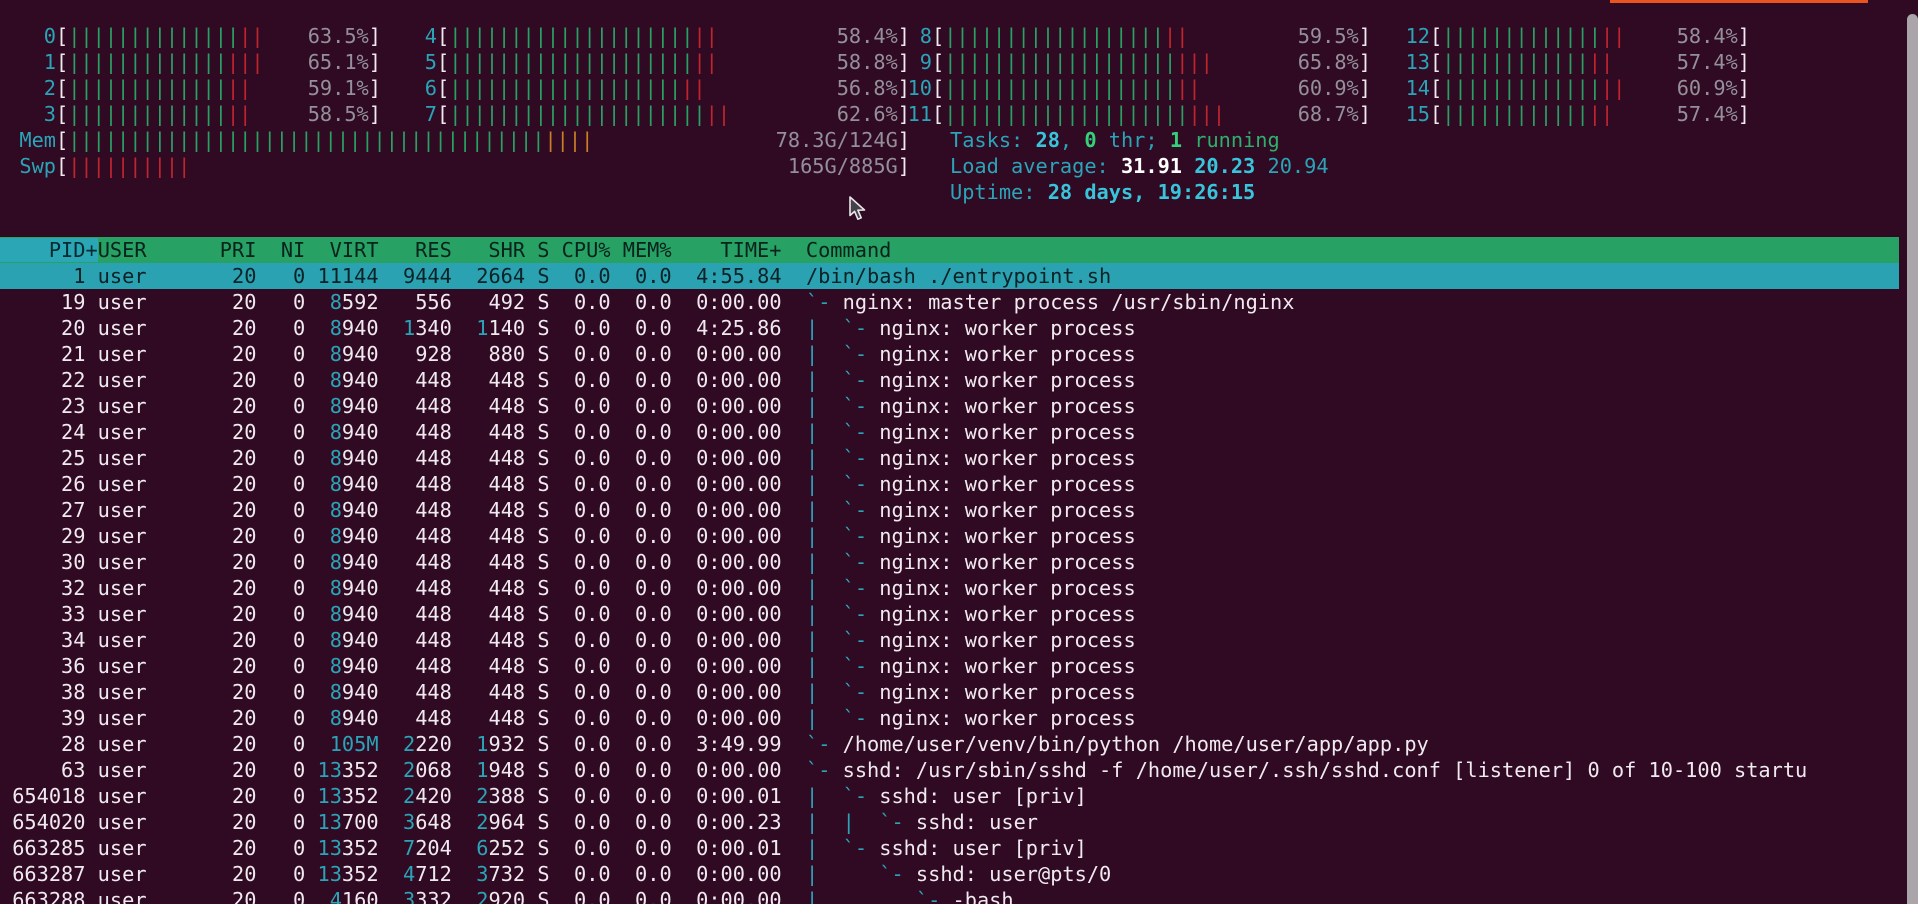  What do you see at coordinates (919, 114) in the screenshot?
I see `meter-label: 11` at bounding box center [919, 114].